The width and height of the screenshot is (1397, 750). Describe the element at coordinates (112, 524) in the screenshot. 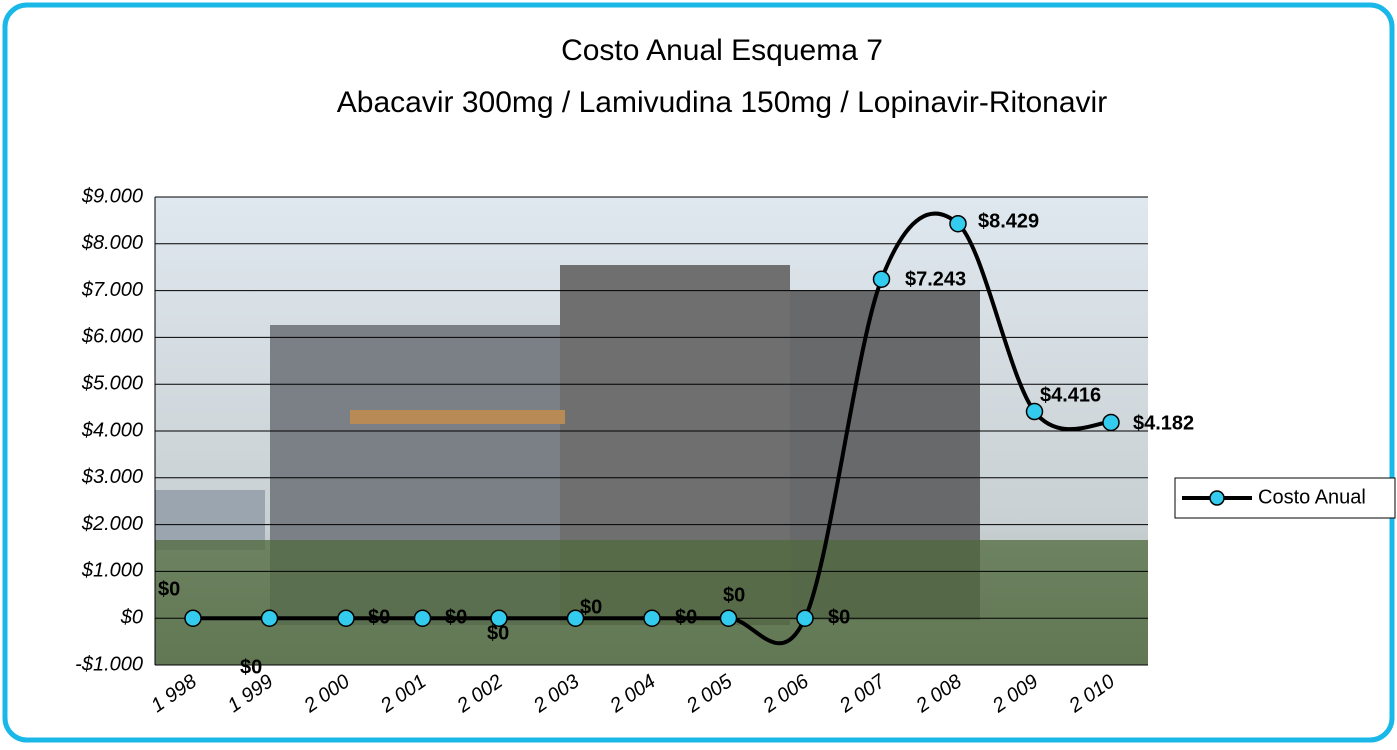

I see `y-tick-label: $2.000` at that location.